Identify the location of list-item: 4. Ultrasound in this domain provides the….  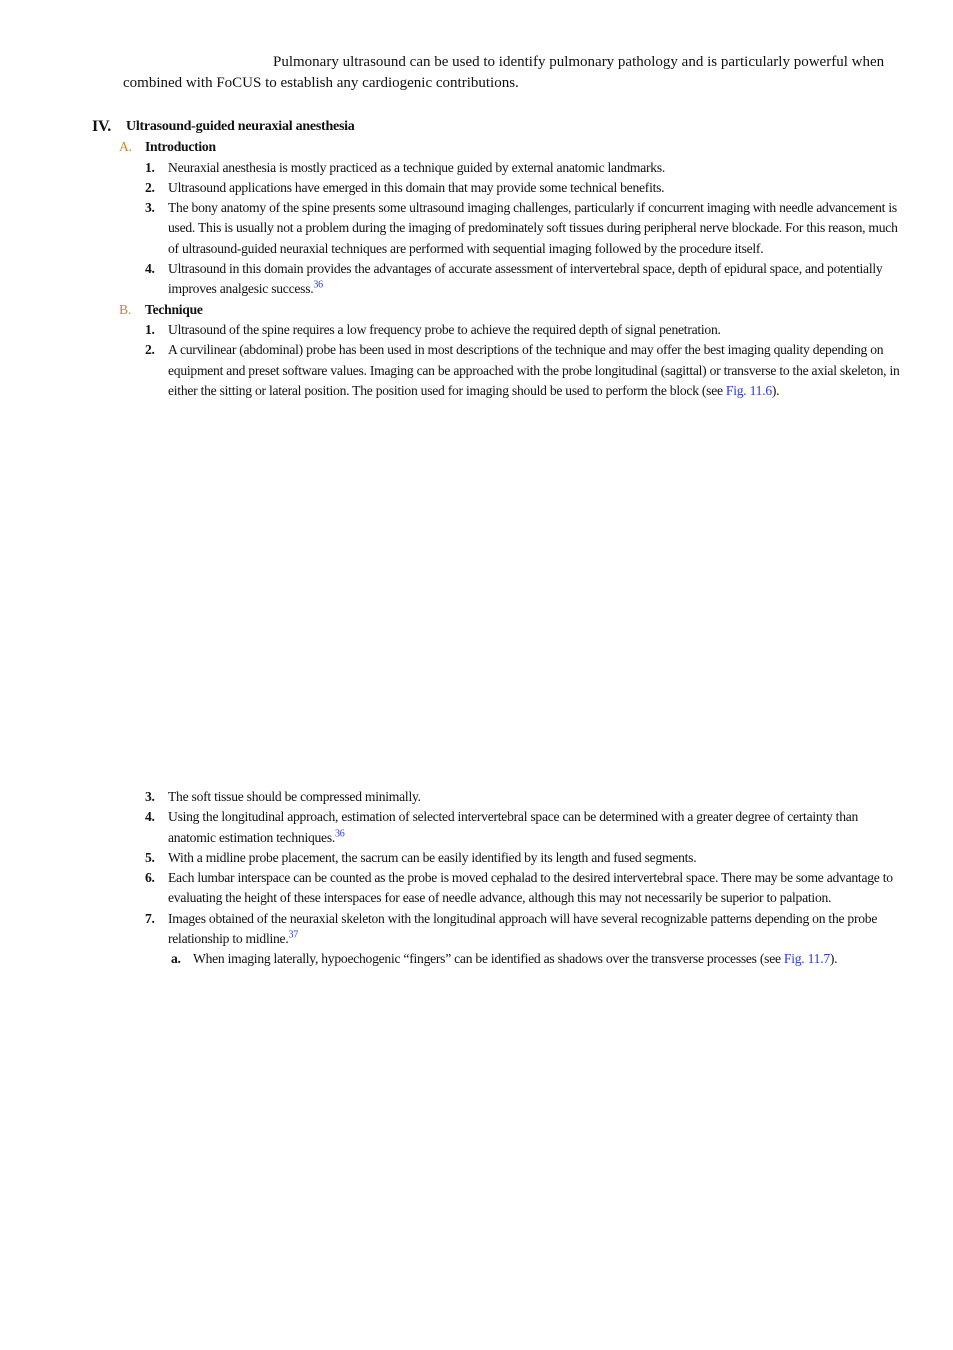
(524, 279).